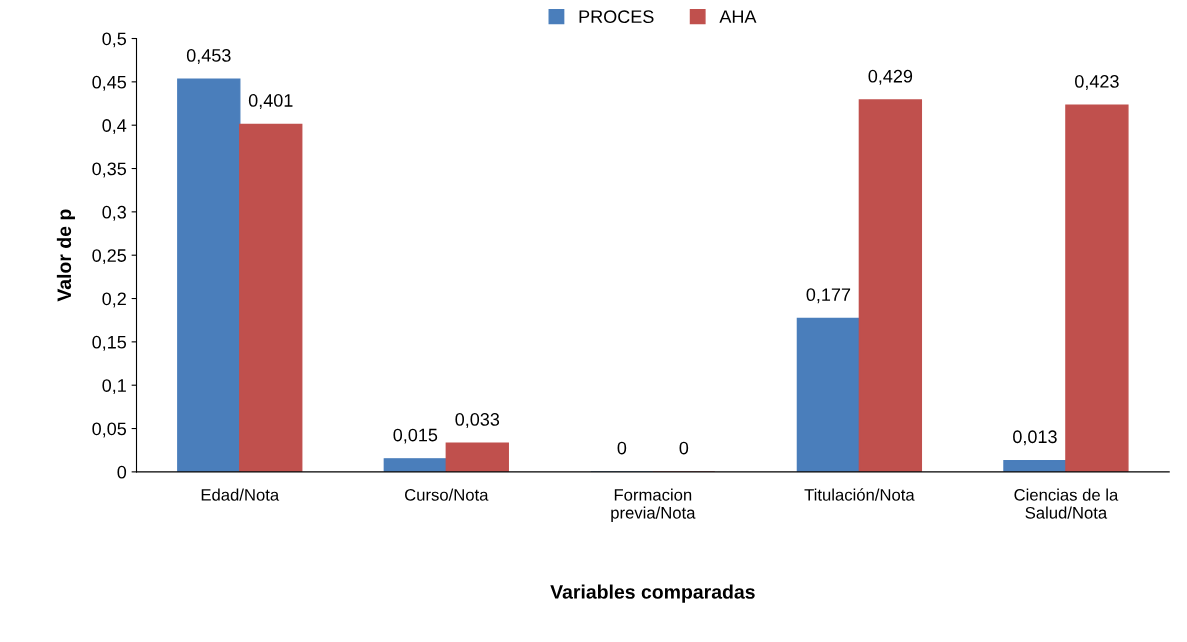 The height and width of the screenshot is (642, 1187). What do you see at coordinates (890, 77) in the screenshot?
I see `data-label: 0,429` at bounding box center [890, 77].